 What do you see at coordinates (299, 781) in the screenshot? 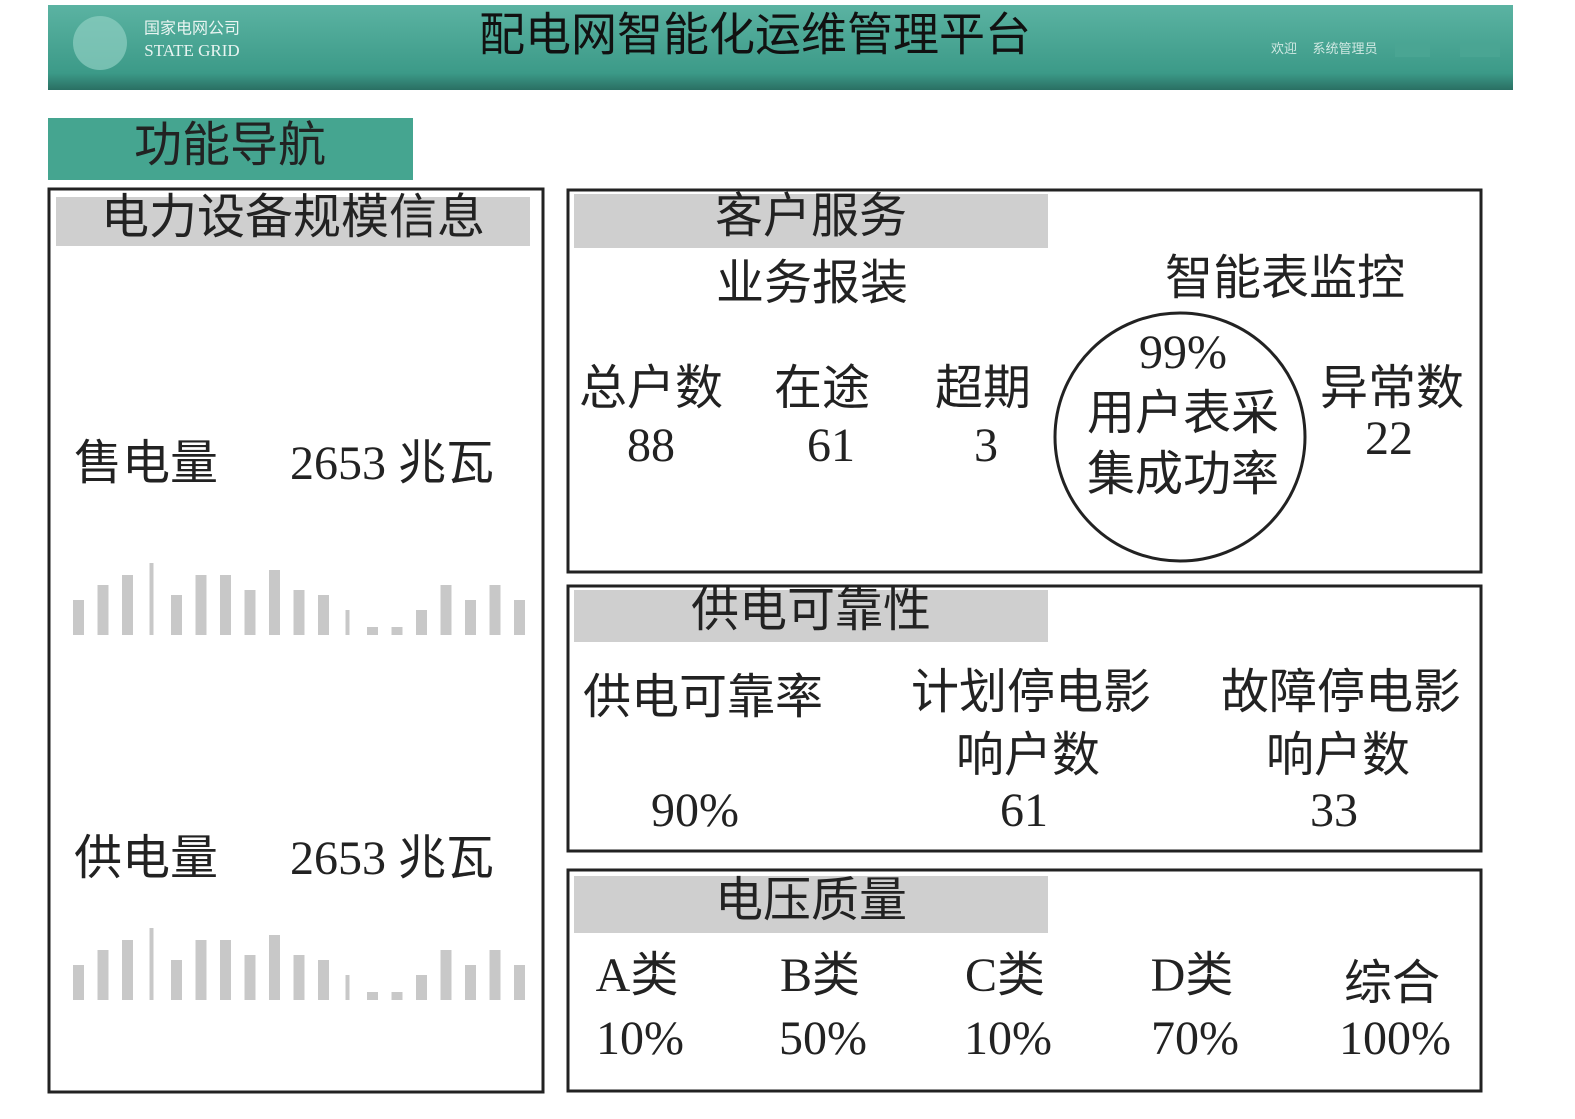
I see `sparklines` at bounding box center [299, 781].